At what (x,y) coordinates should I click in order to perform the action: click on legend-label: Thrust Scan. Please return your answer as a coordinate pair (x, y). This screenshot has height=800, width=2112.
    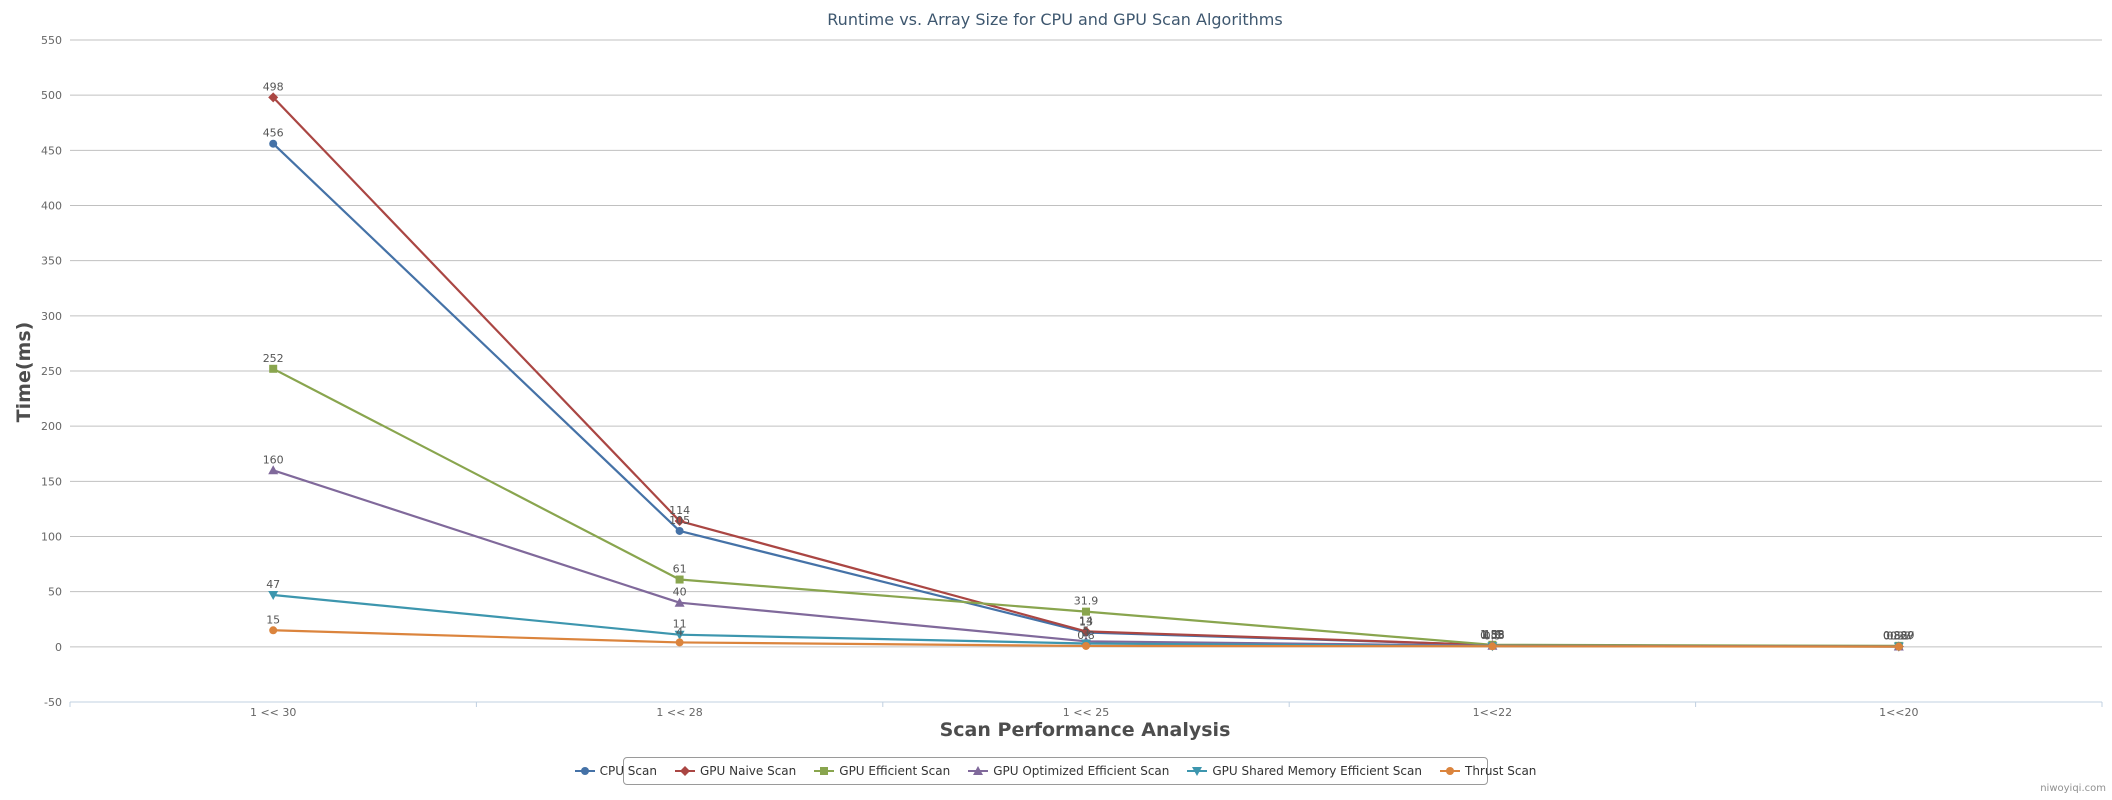
    Looking at the image, I should click on (1500, 771).